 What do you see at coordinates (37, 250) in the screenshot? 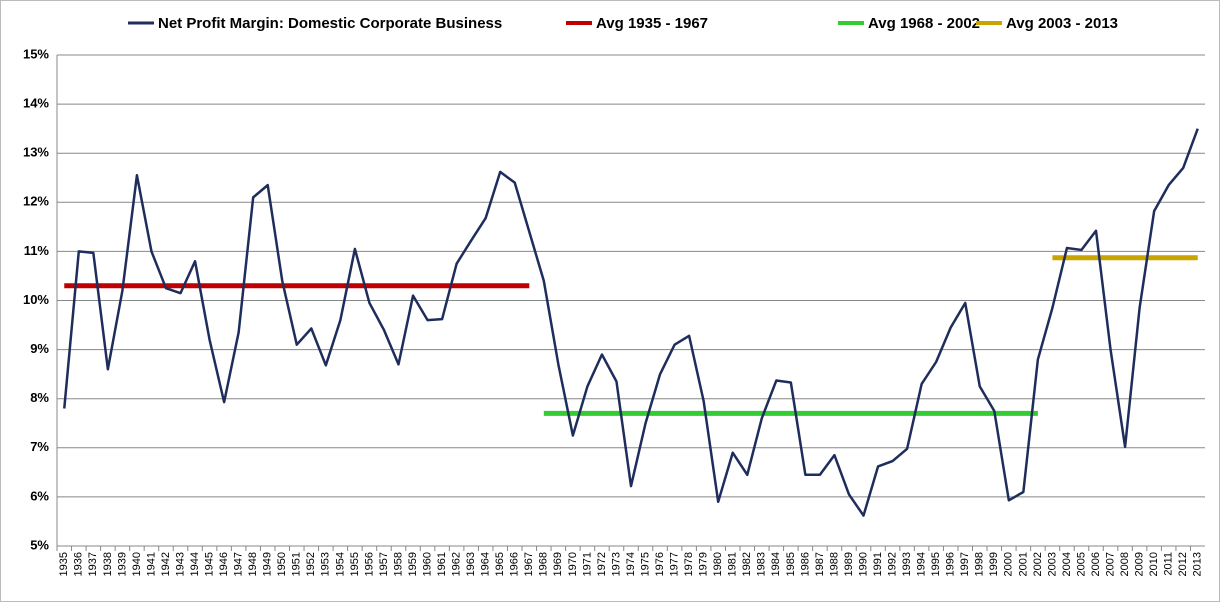
I see `y-tick-label: 11%` at bounding box center [37, 250].